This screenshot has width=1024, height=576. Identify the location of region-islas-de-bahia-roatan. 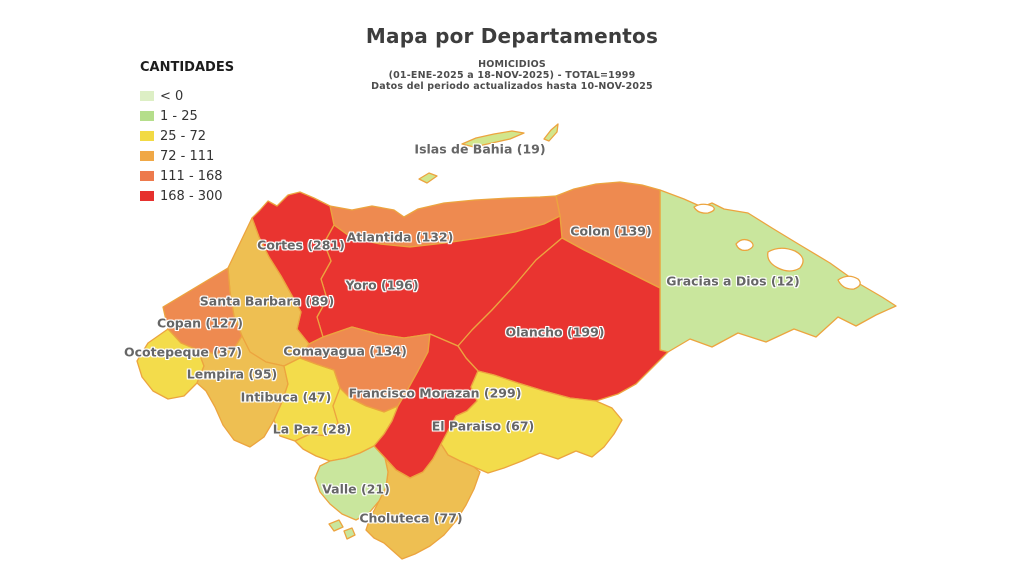
(493, 139).